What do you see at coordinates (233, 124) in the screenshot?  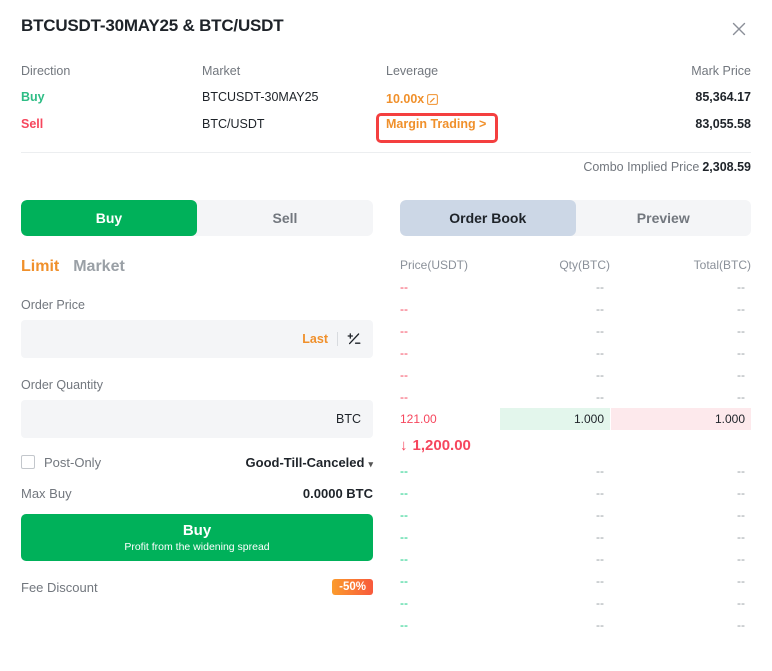 I see `leg-market: BTC/USDT` at bounding box center [233, 124].